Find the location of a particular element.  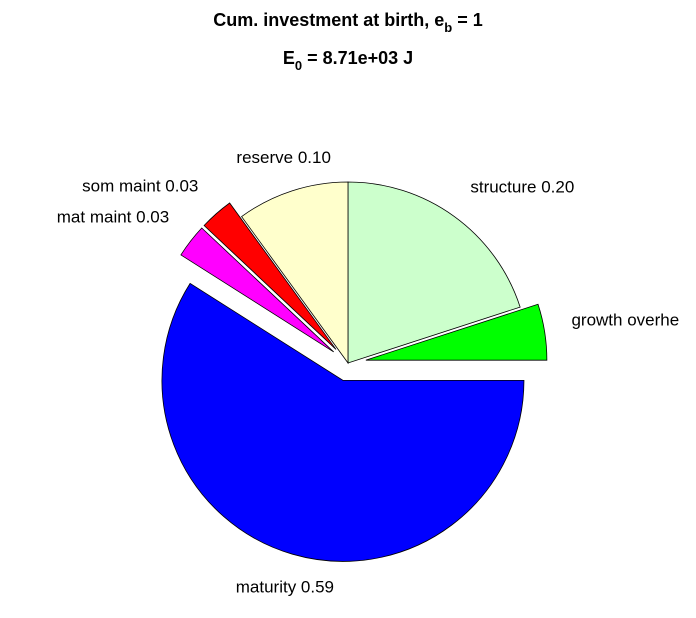

title-sub: b is located at coordinates (448, 27).